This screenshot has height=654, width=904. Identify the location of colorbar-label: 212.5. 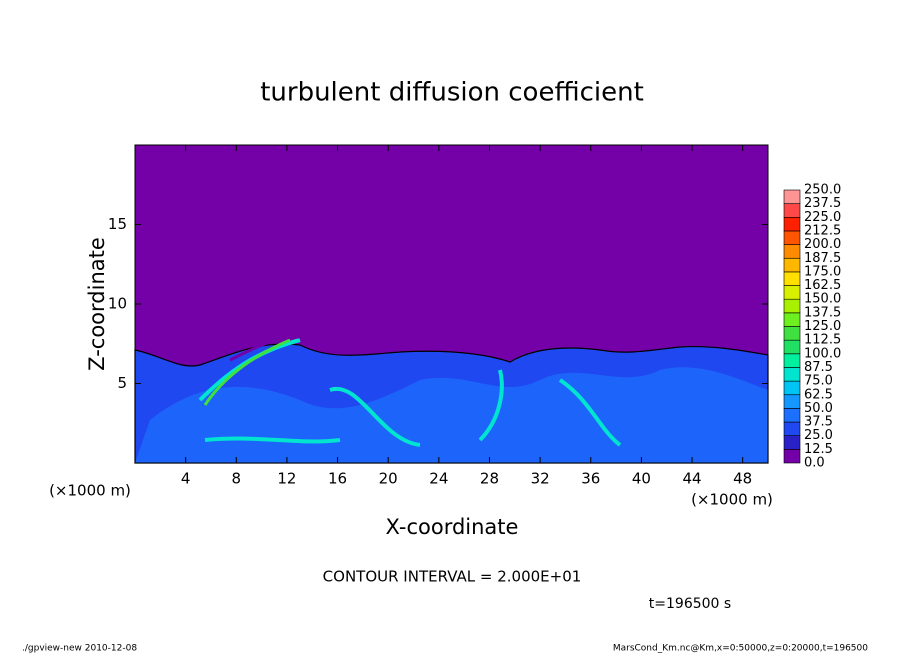
(822, 230).